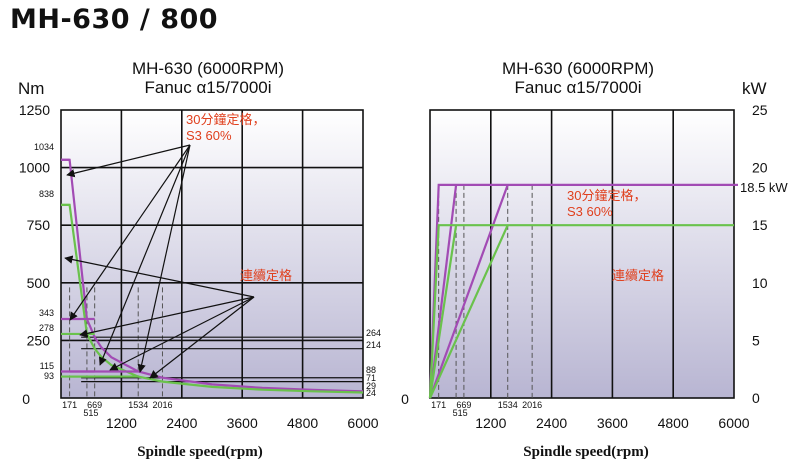 This screenshot has width=793, height=467. Describe the element at coordinates (764, 187) in the screenshot. I see `value-label-18-5kw: 18.5 kW` at that location.